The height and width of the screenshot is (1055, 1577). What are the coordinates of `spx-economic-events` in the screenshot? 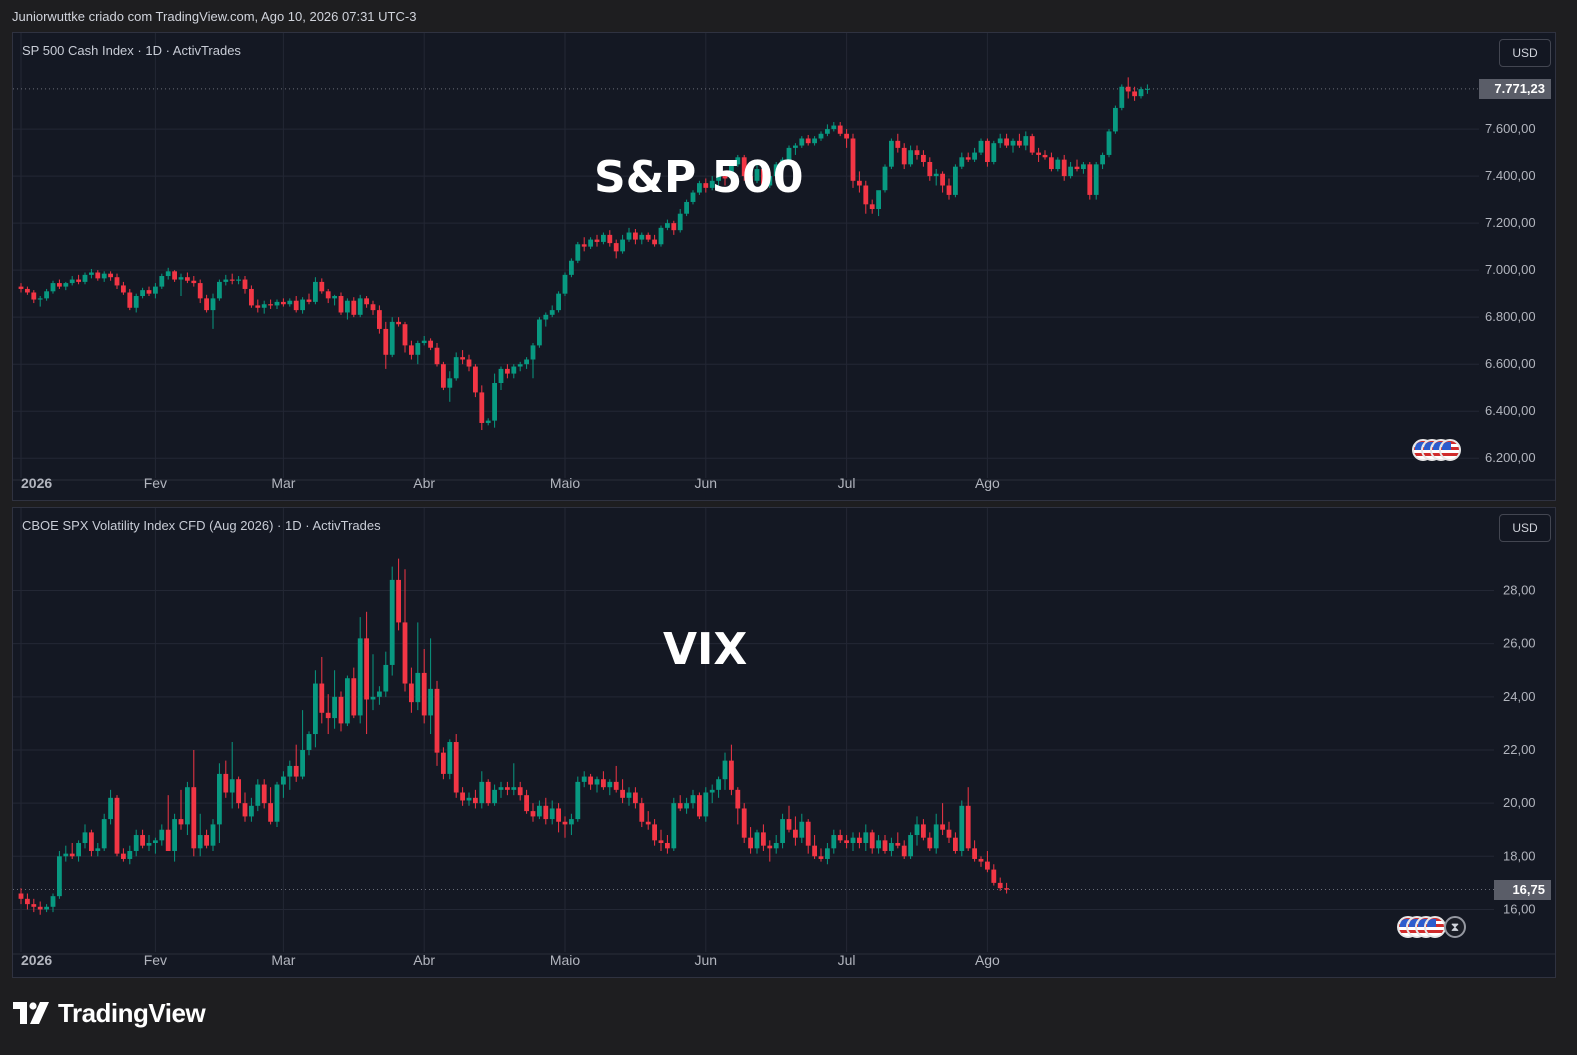 It's located at (1442, 452).